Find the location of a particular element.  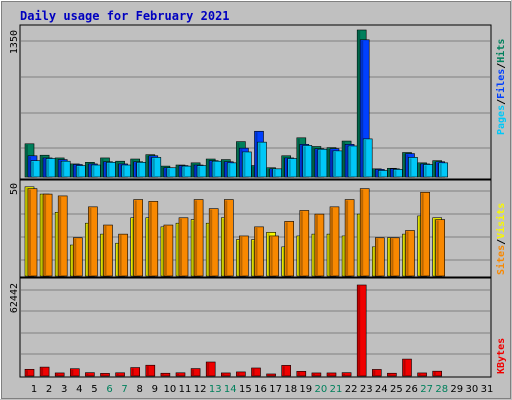

x-label-day-23: 23 is located at coordinates (366, 389).